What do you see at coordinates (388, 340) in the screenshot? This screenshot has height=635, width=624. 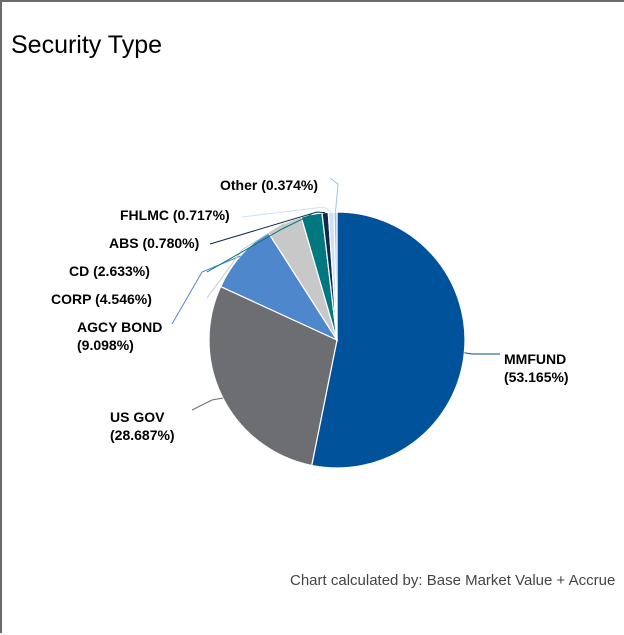 I see `pie-slice-mmfund` at bounding box center [388, 340].